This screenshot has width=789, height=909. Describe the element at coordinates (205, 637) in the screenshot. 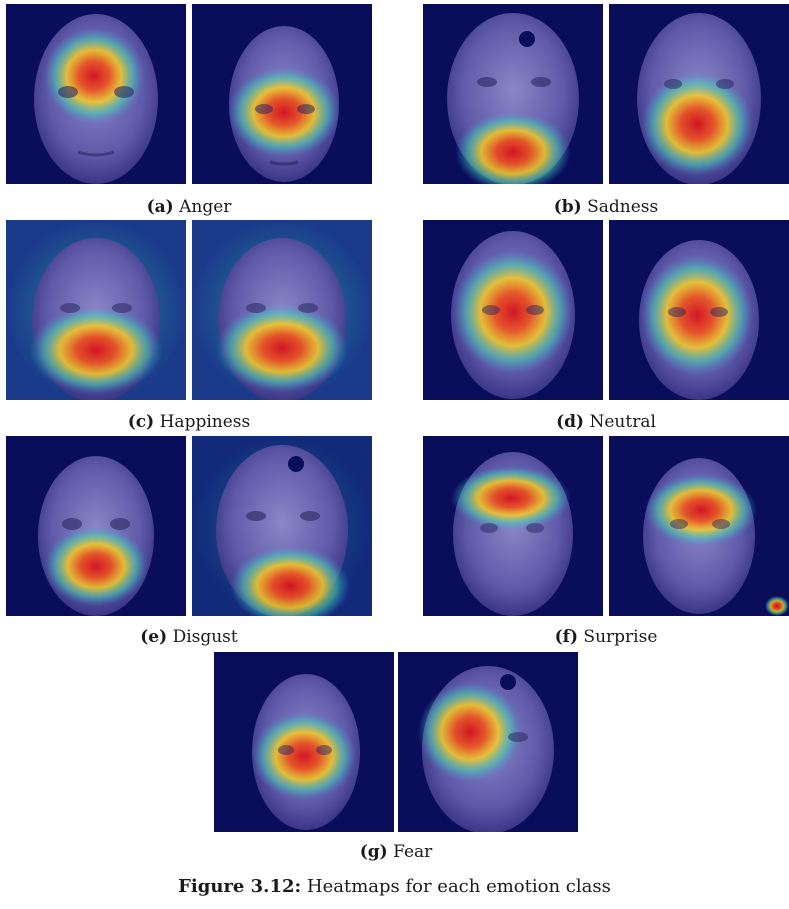

I see `subfigure-label: Disgust` at that location.